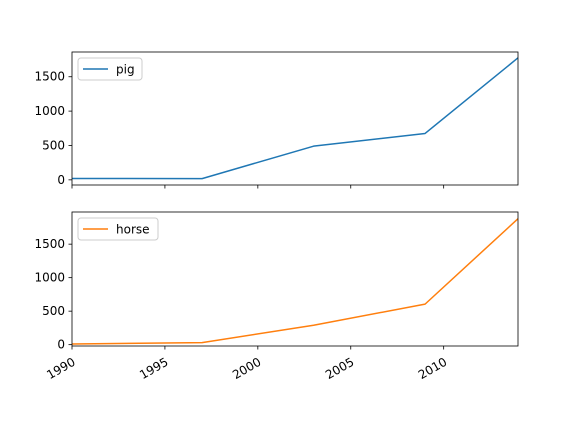  Describe the element at coordinates (60, 368) in the screenshot. I see `x-tick-label: 1990` at that location.